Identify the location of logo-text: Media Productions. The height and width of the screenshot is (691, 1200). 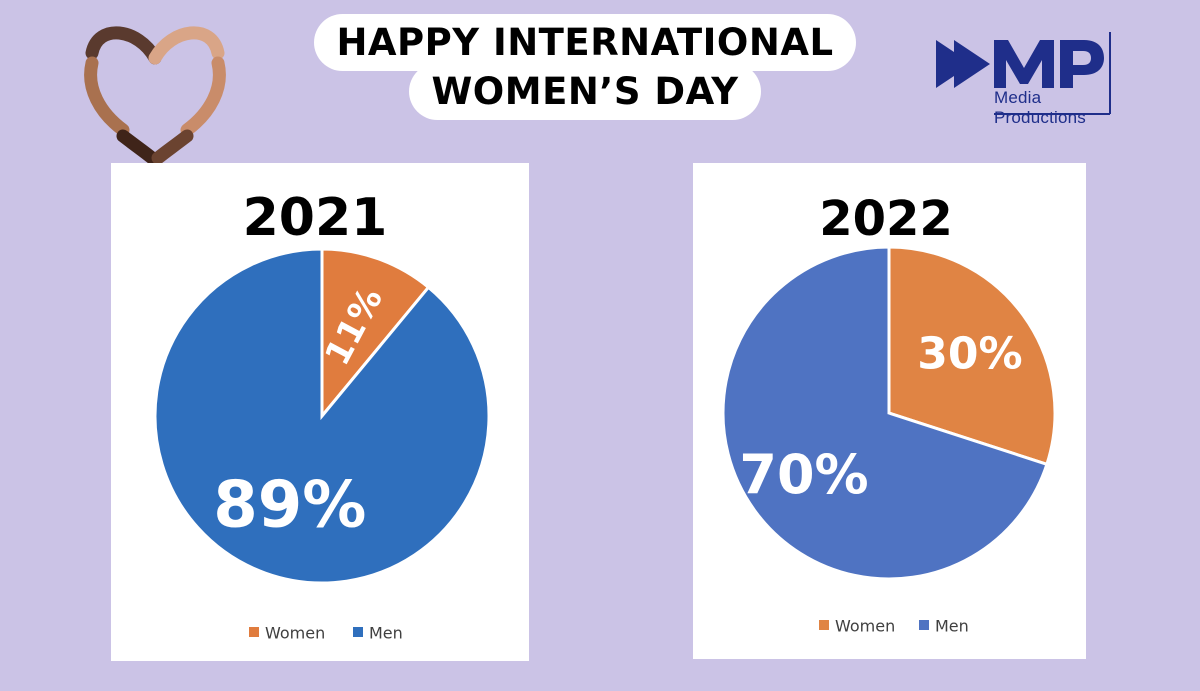
(1040, 107).